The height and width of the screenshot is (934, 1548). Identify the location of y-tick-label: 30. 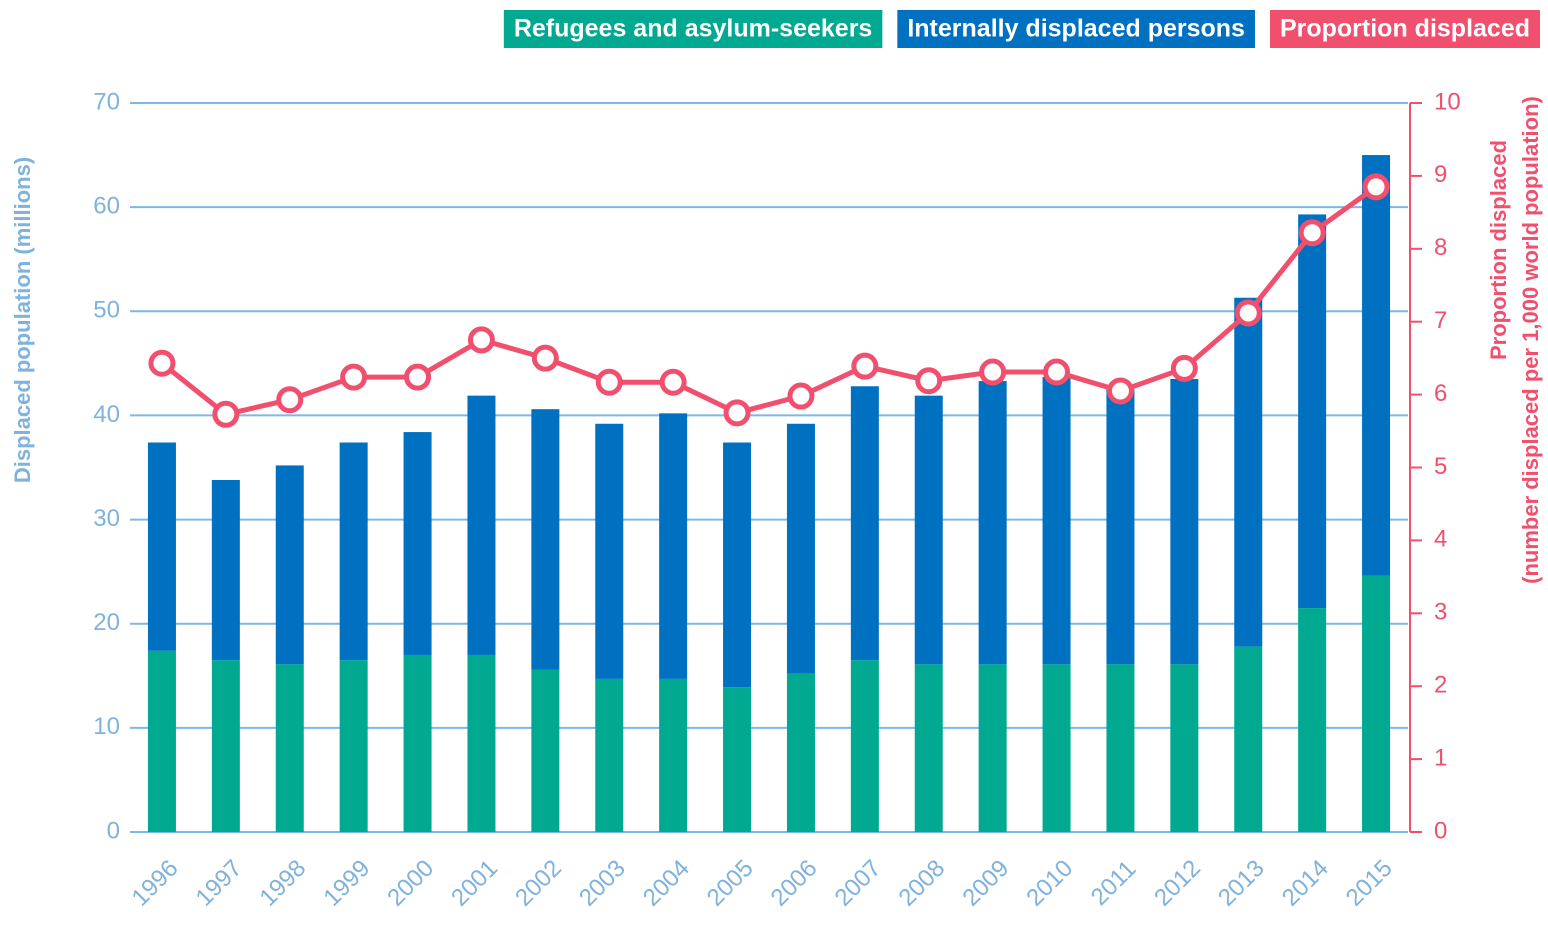
(106, 518).